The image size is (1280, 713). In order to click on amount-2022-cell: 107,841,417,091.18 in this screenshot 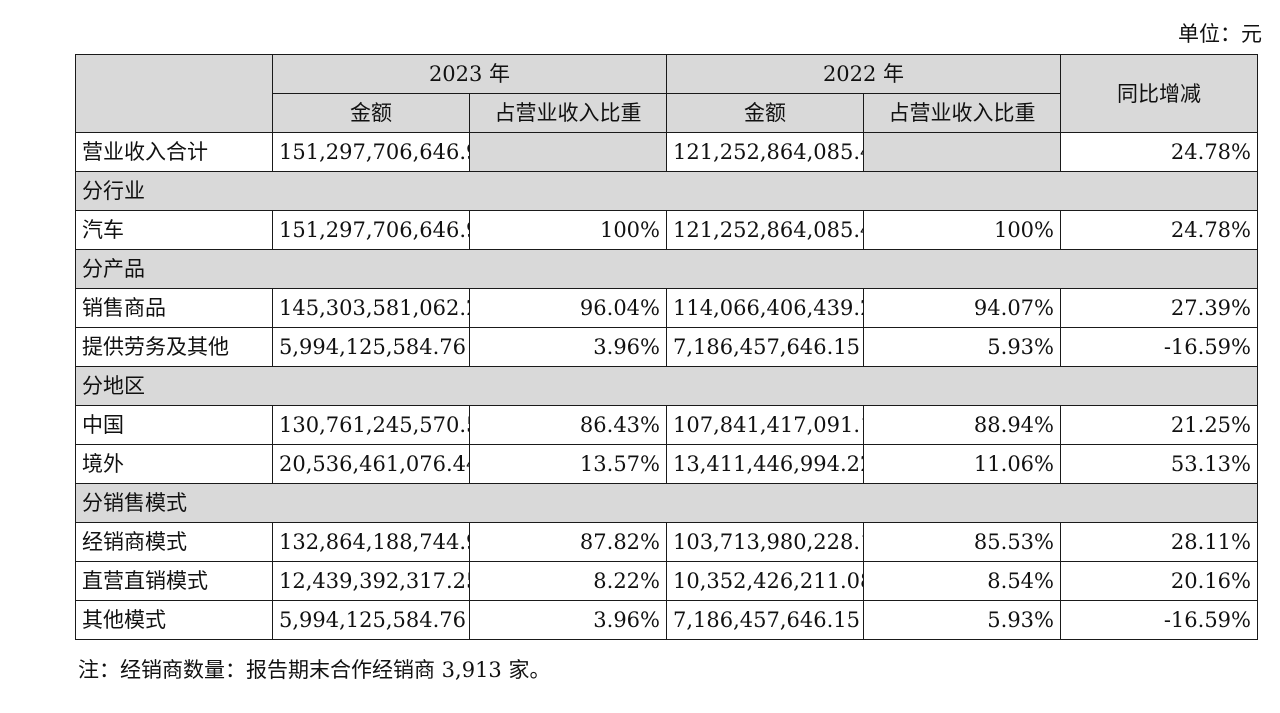, I will do `click(765, 425)`.